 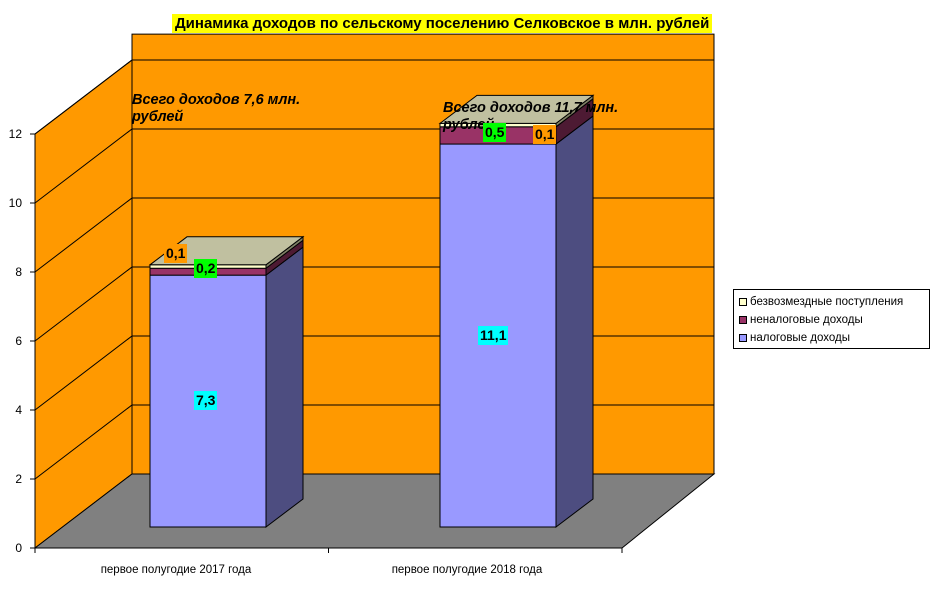 I want to click on legend-swatch-nalogovye, so click(x=743, y=338).